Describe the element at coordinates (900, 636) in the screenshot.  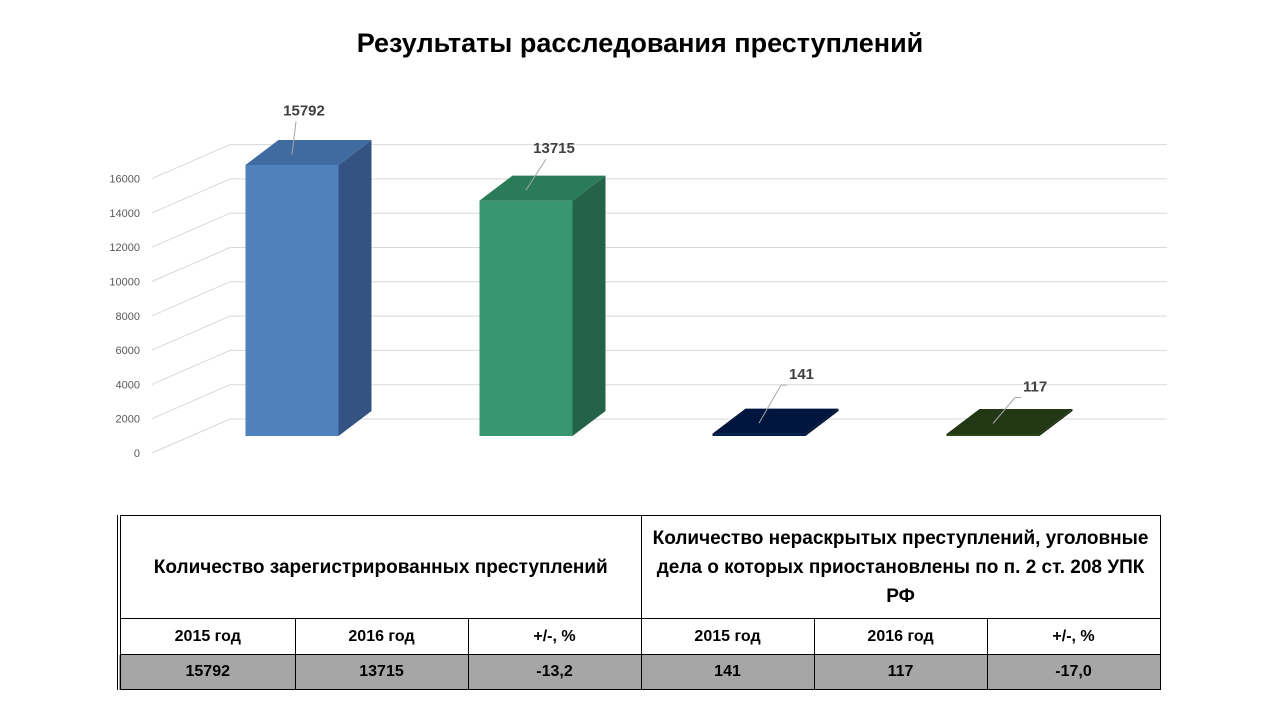
I see `col-header-2016-unsolved: 2016 год` at that location.